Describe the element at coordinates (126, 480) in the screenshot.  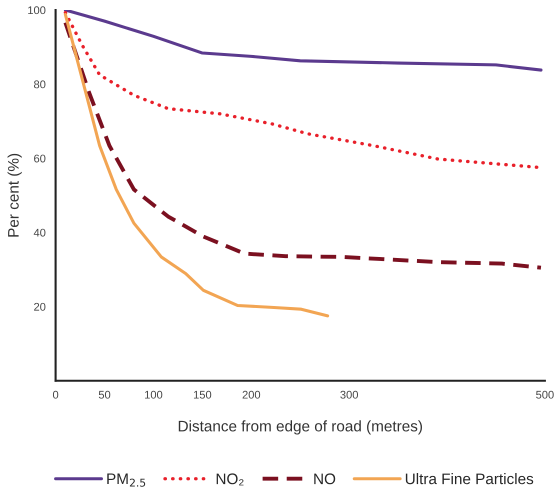
I see `legend-label: PM$_{2.5}$` at that location.